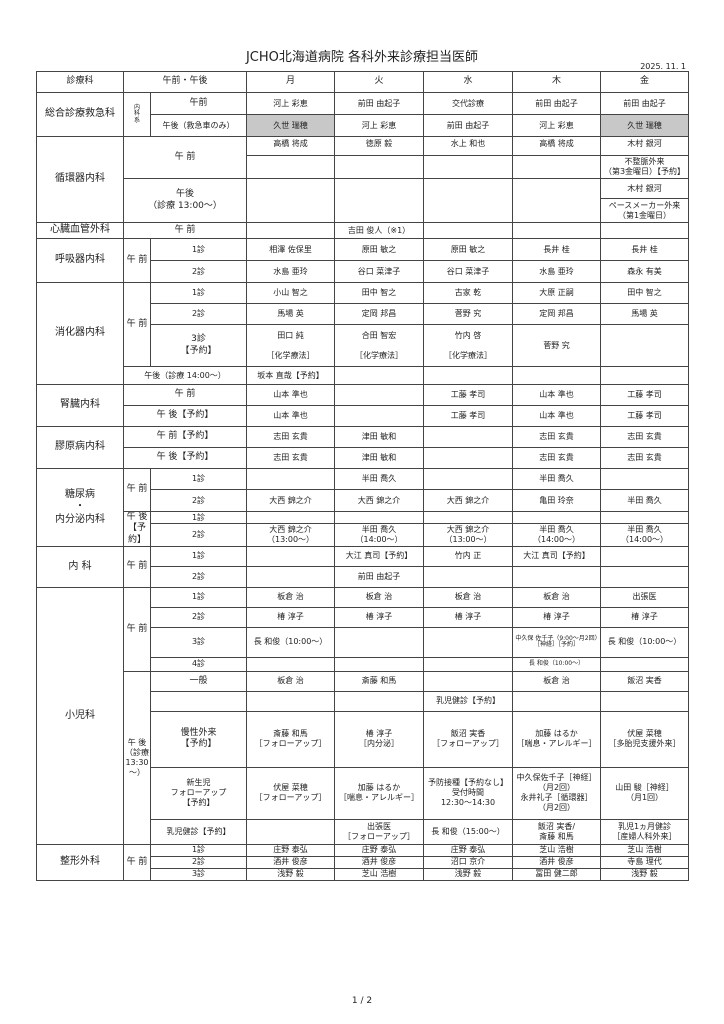 The height and width of the screenshot is (1024, 724). I want to click on cell-mon: 久世 瑞穂, so click(291, 125).